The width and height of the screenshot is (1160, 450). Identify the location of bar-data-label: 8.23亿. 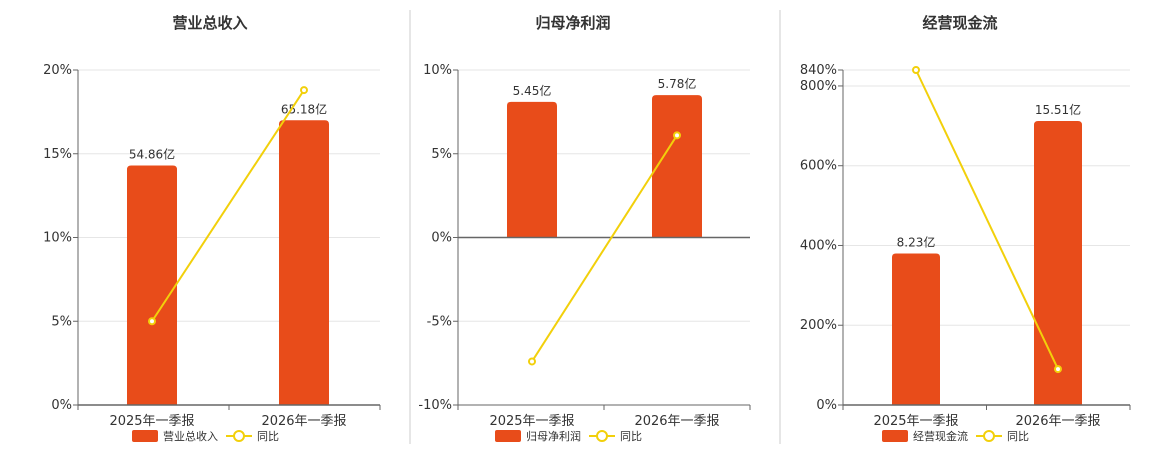
(916, 241).